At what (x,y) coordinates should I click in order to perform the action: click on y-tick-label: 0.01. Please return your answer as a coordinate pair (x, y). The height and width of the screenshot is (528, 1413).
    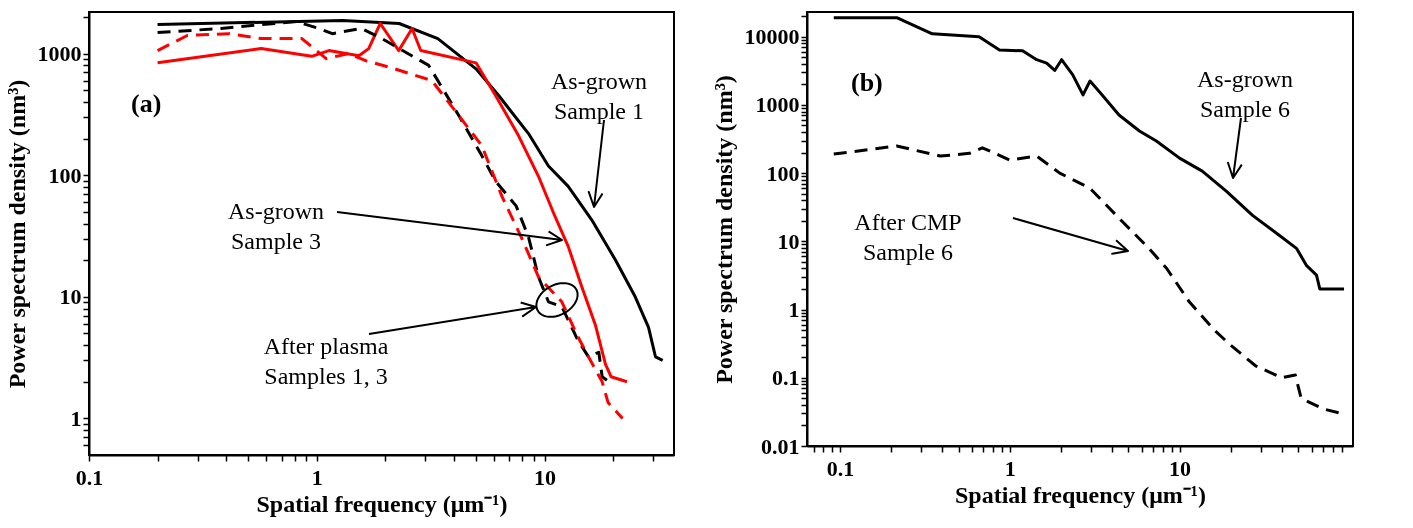
    Looking at the image, I should click on (780, 446).